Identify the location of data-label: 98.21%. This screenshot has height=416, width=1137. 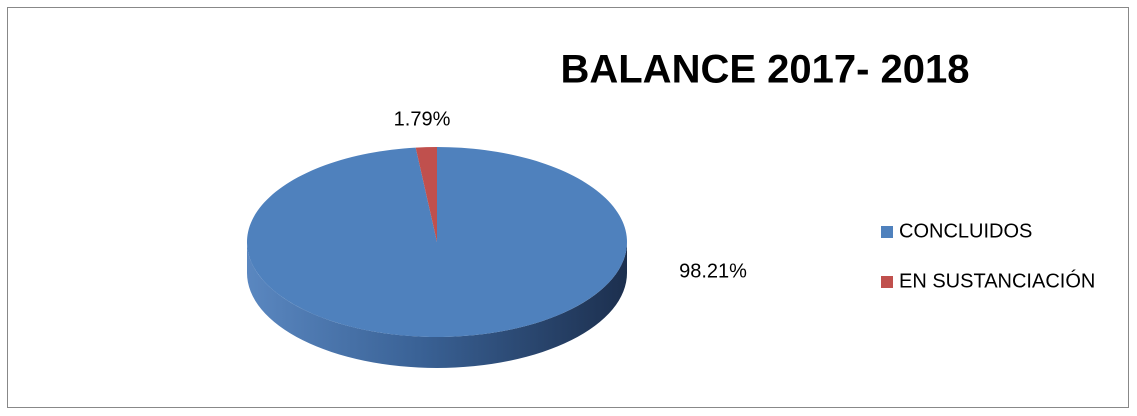
(713, 271).